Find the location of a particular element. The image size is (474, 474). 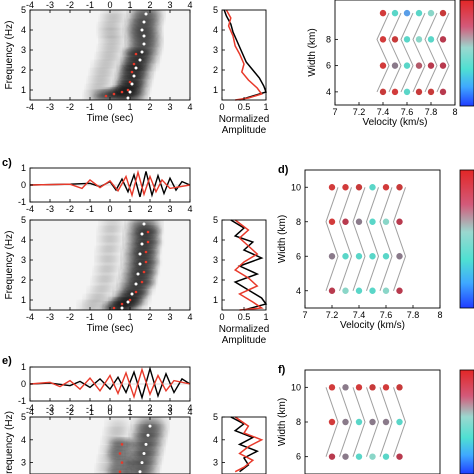

top-right-ylabel: Width (km) is located at coordinates (312, 52).